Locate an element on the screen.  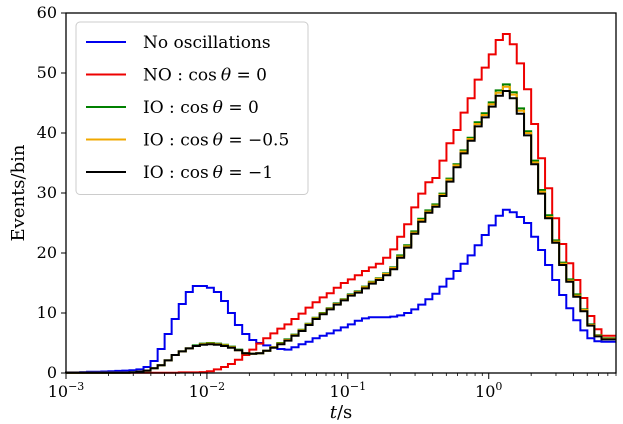
y-tick-label-5: 50 is located at coordinates (47, 72).